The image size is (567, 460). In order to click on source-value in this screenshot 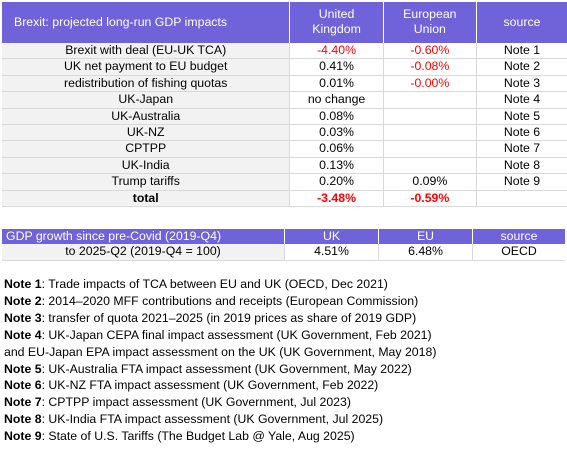, I will do `click(521, 199)`.